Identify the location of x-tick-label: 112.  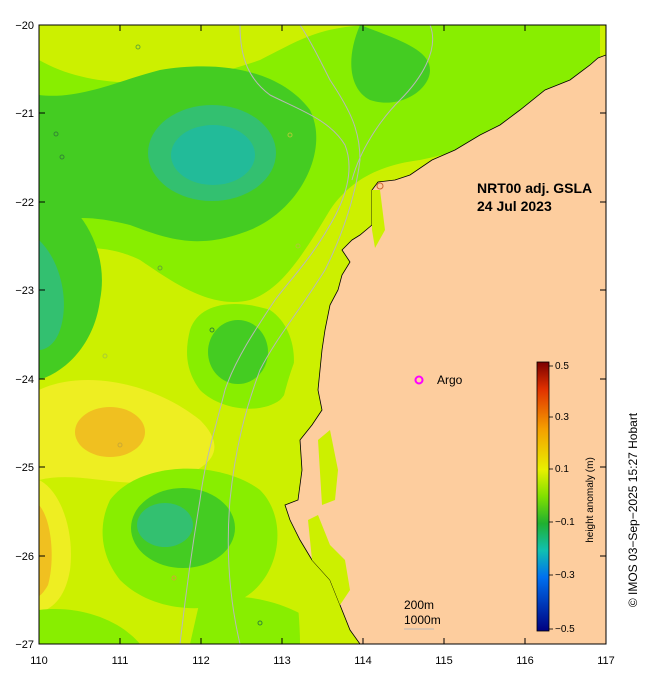
(201, 661).